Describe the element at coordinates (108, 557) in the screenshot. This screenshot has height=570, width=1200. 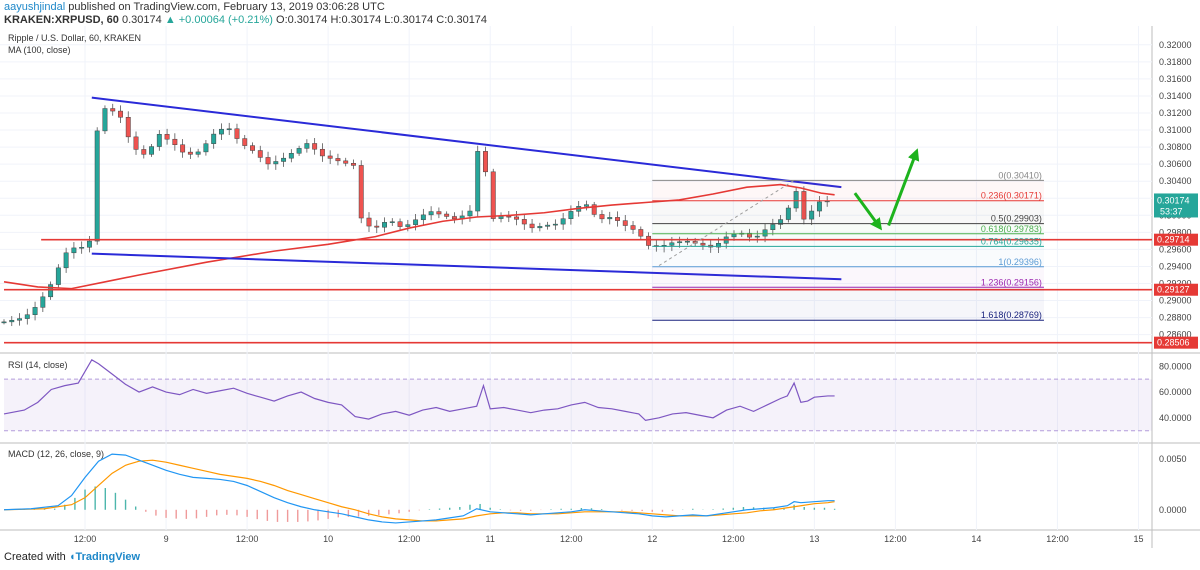
I see `tradingview-brand: TradingView` at that location.